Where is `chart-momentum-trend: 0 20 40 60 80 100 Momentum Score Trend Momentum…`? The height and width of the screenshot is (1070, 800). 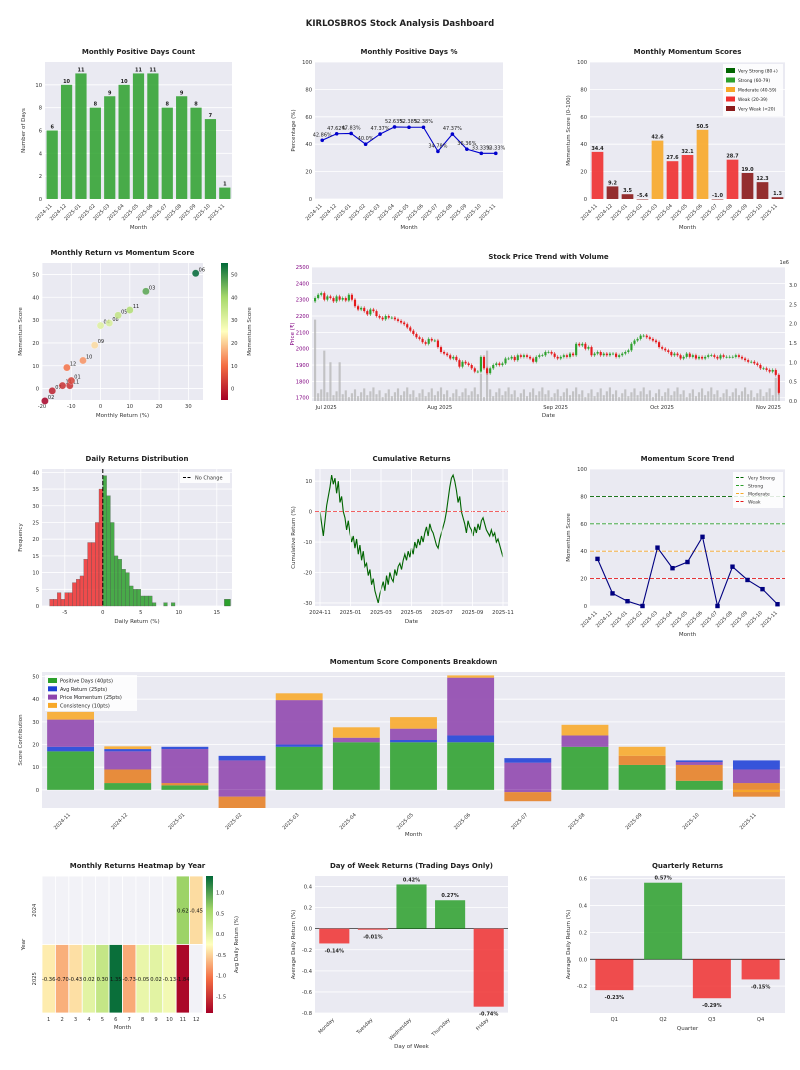 chart-momentum-trend: 0 20 40 60 80 100 Momentum Score Trend Momentum… is located at coordinates (675, 546).